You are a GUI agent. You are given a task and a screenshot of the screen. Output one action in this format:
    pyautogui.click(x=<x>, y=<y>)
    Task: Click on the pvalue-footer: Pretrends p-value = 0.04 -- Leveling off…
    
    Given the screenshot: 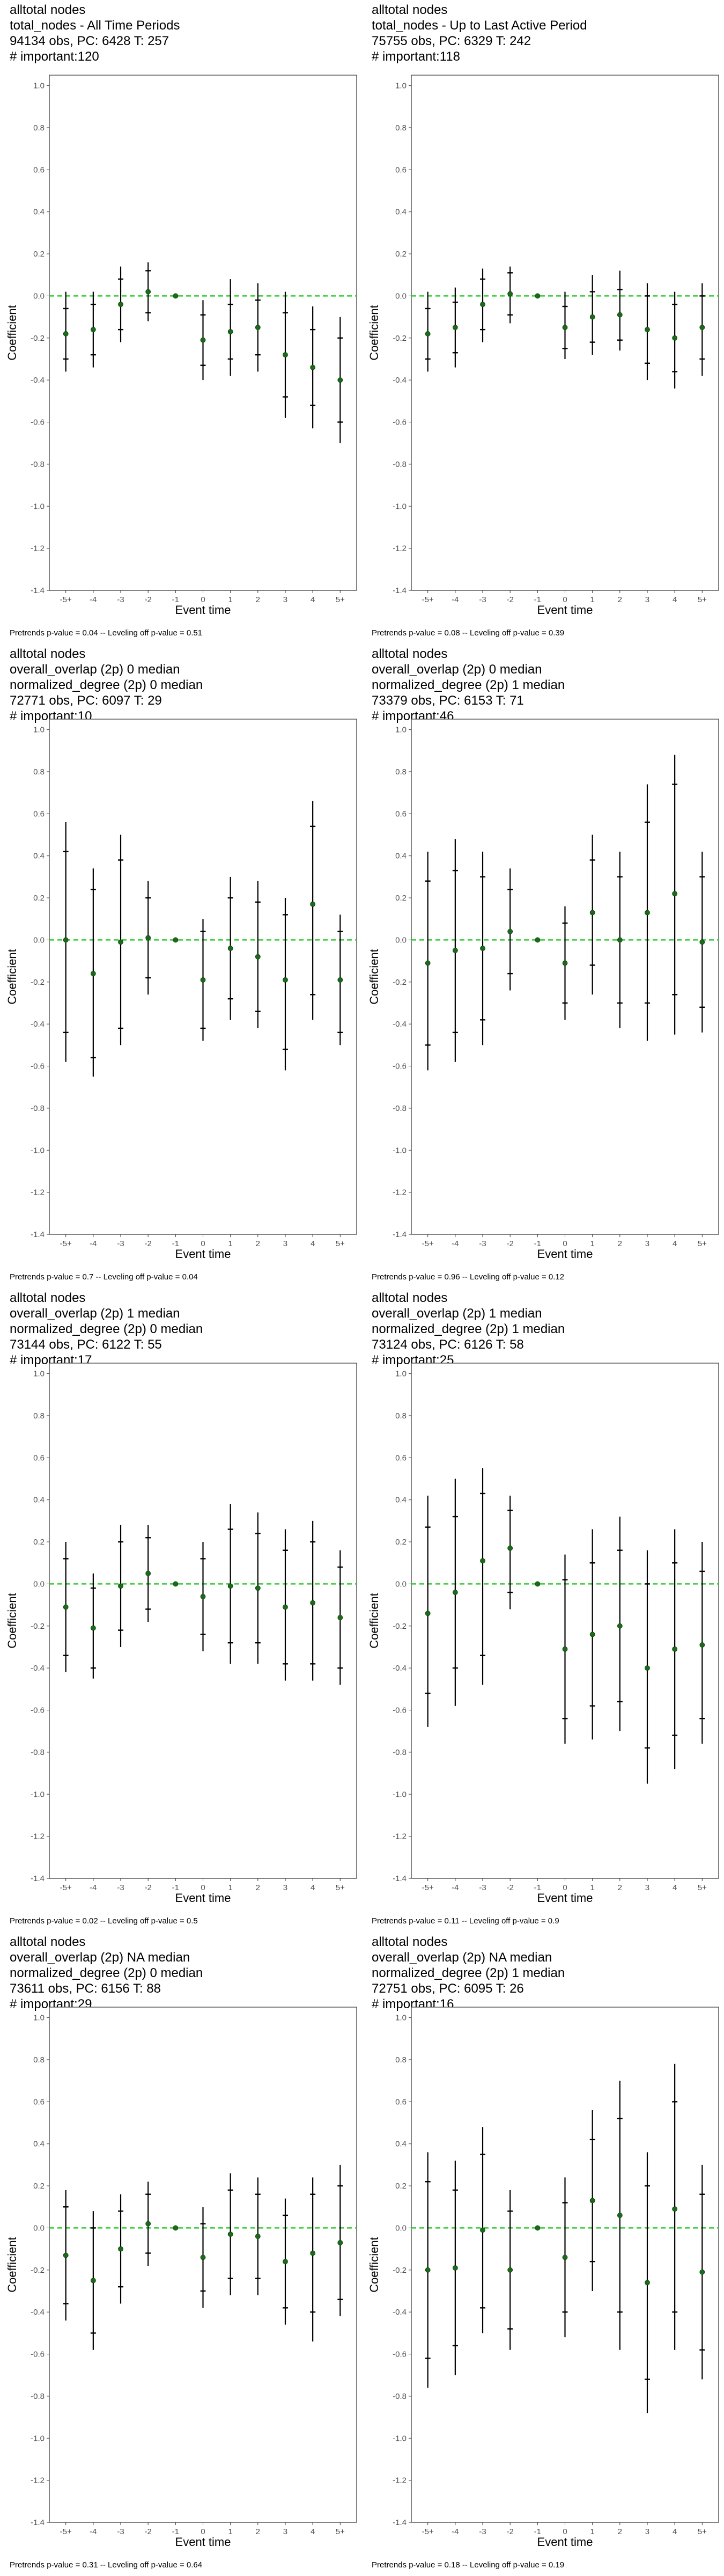 What is the action you would take?
    pyautogui.click(x=106, y=633)
    